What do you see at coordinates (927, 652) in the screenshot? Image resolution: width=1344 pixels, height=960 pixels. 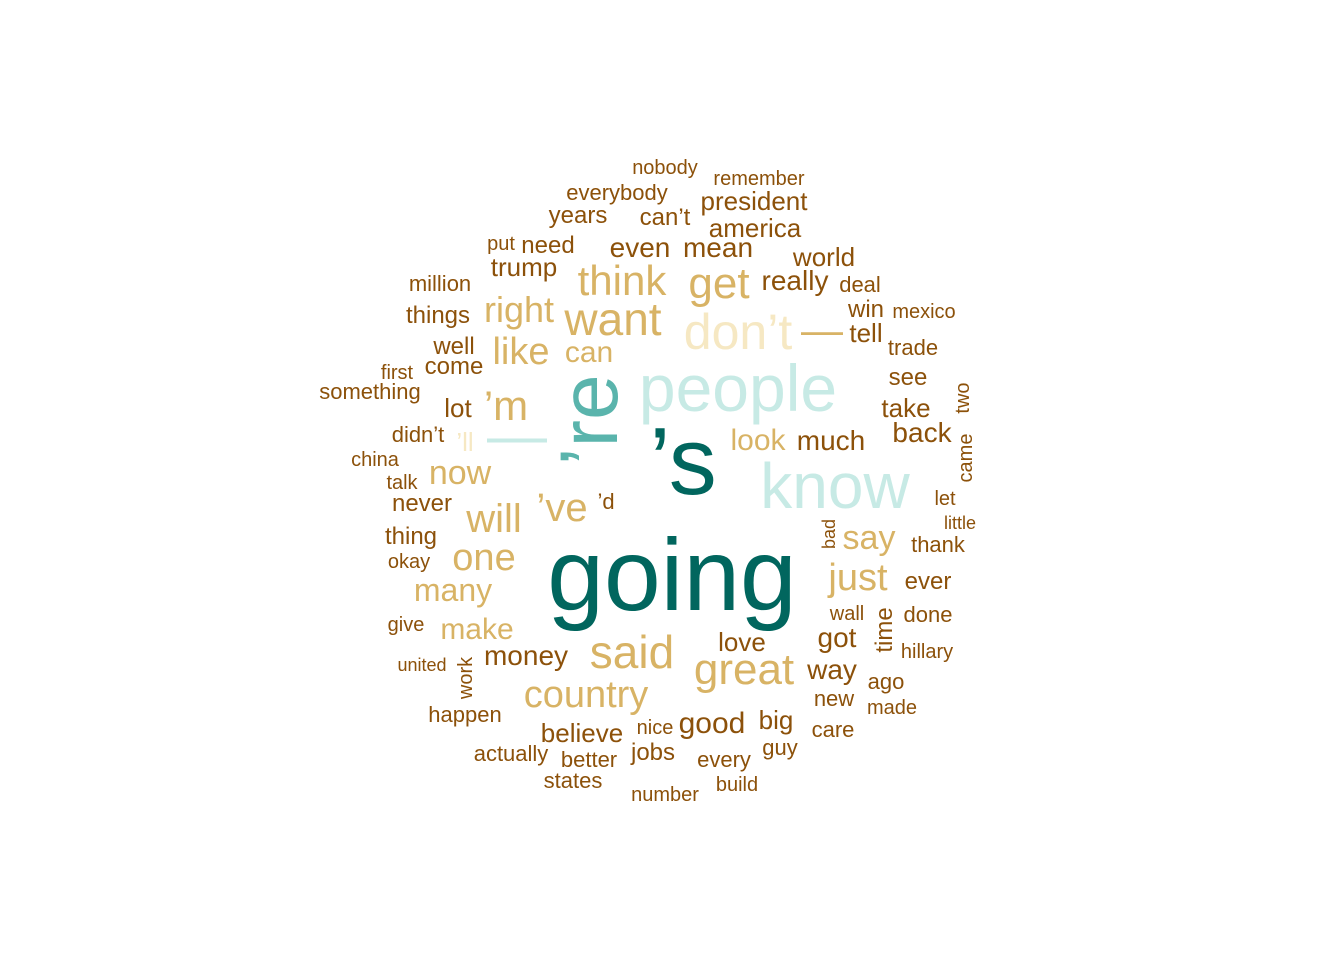 I see `word-hillary: hillary` at bounding box center [927, 652].